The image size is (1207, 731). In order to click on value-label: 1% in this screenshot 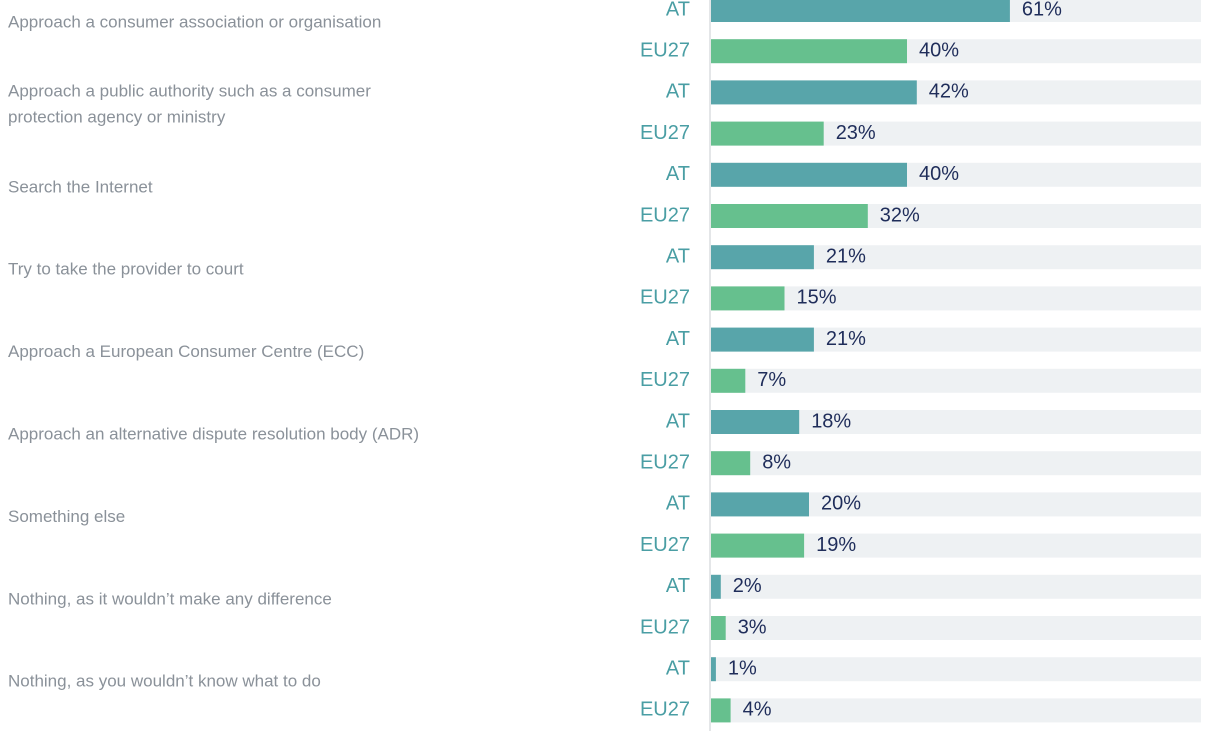, I will do `click(742, 668)`.